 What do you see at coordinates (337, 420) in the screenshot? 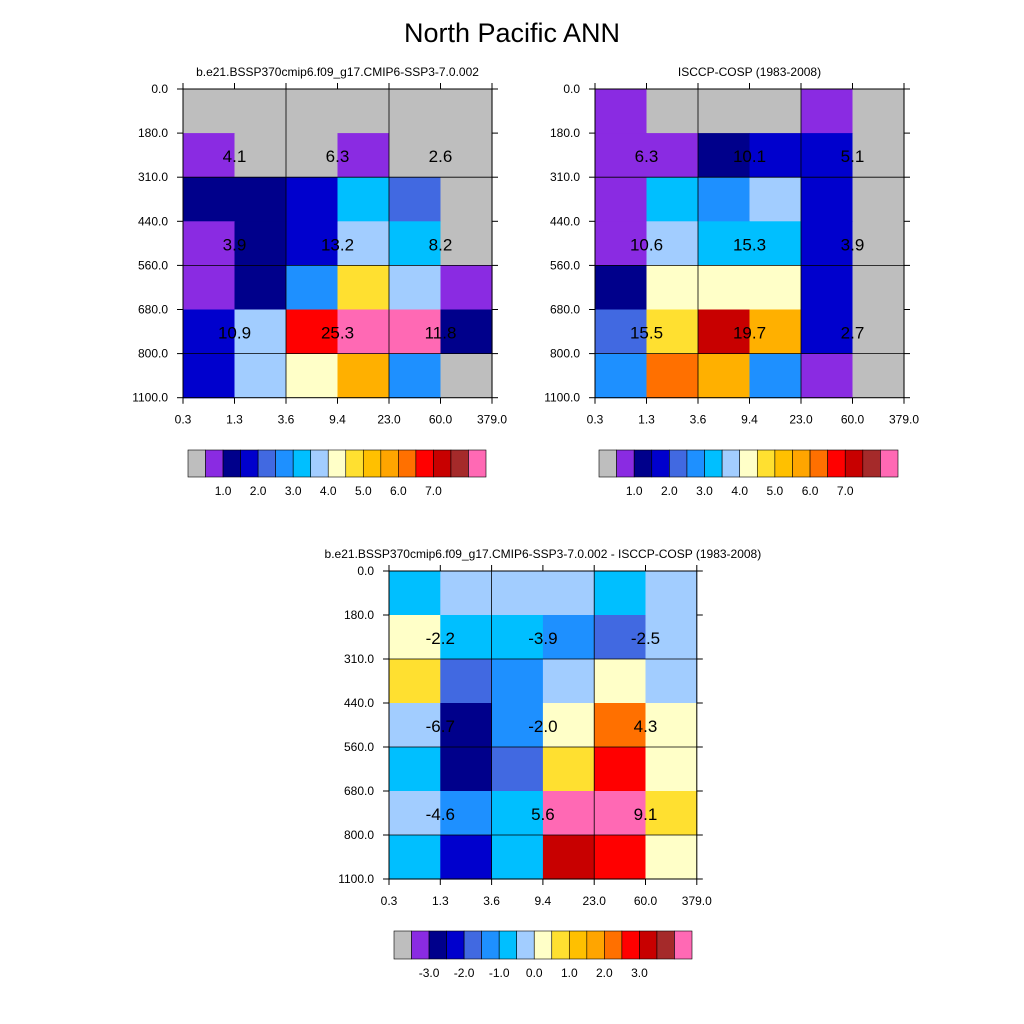
I see `x-tick-label: 9.4` at bounding box center [337, 420].